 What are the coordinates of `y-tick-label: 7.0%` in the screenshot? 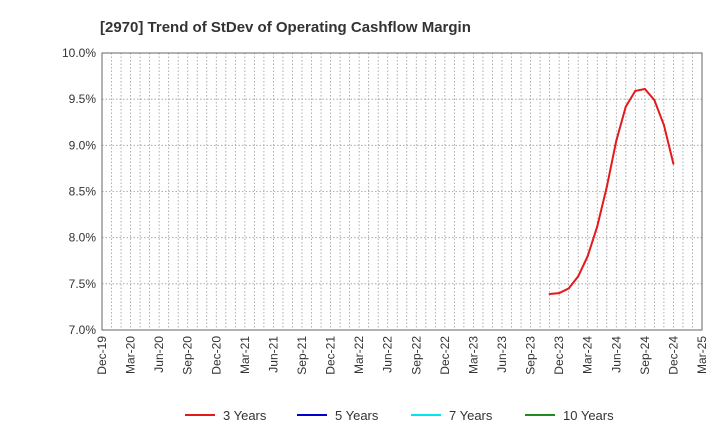 It's located at (83, 330).